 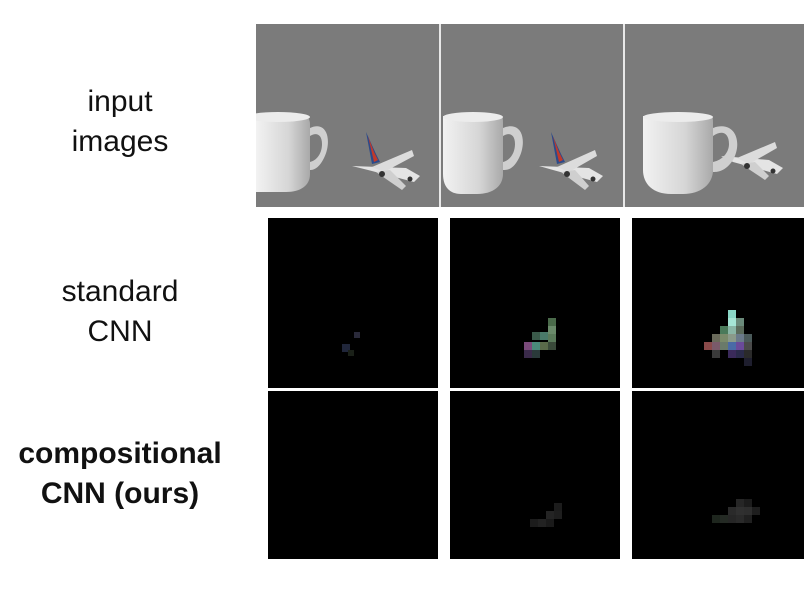 I want to click on row-label-line: CNN (ours), so click(x=120, y=493).